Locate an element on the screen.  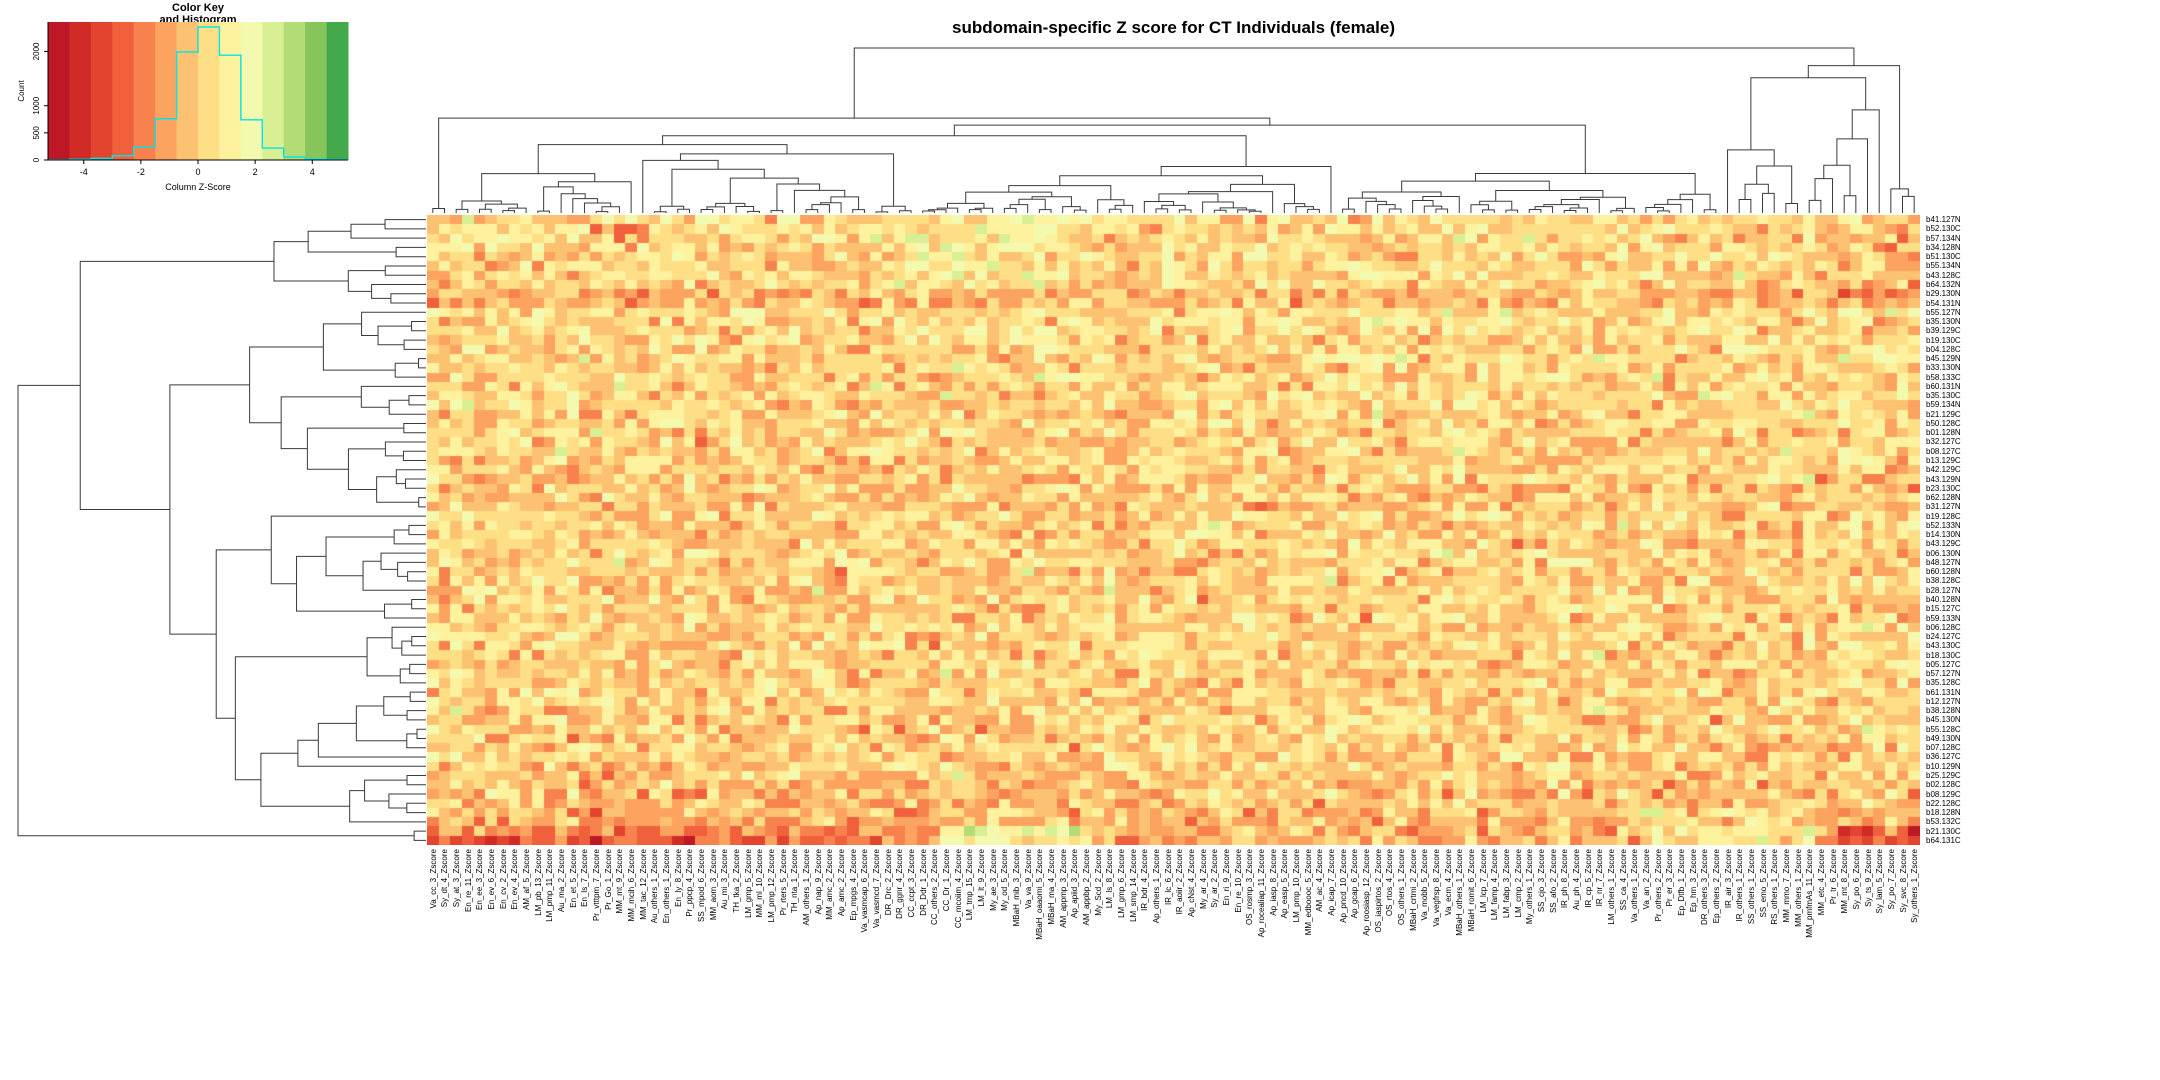
row-label: b57.127N is located at coordinates (1943, 674).